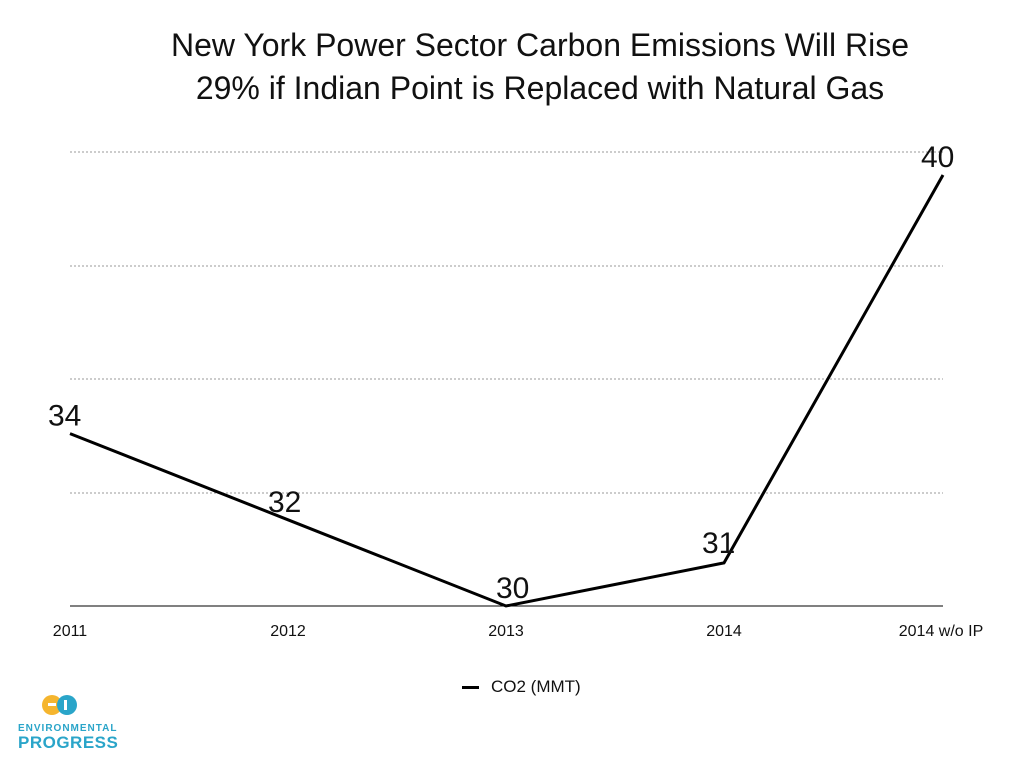 The image size is (1024, 768). I want to click on x-tick-label-1: 2011, so click(70, 631).